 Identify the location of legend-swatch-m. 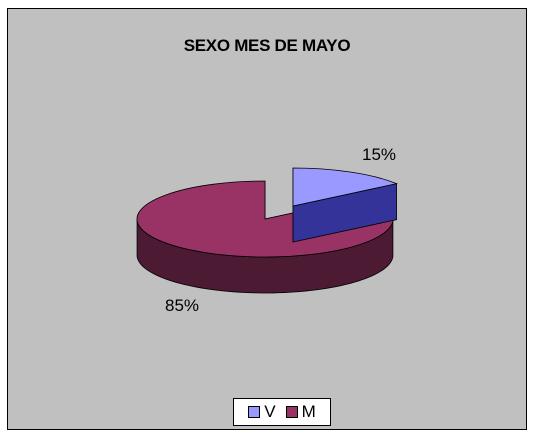
(291, 412).